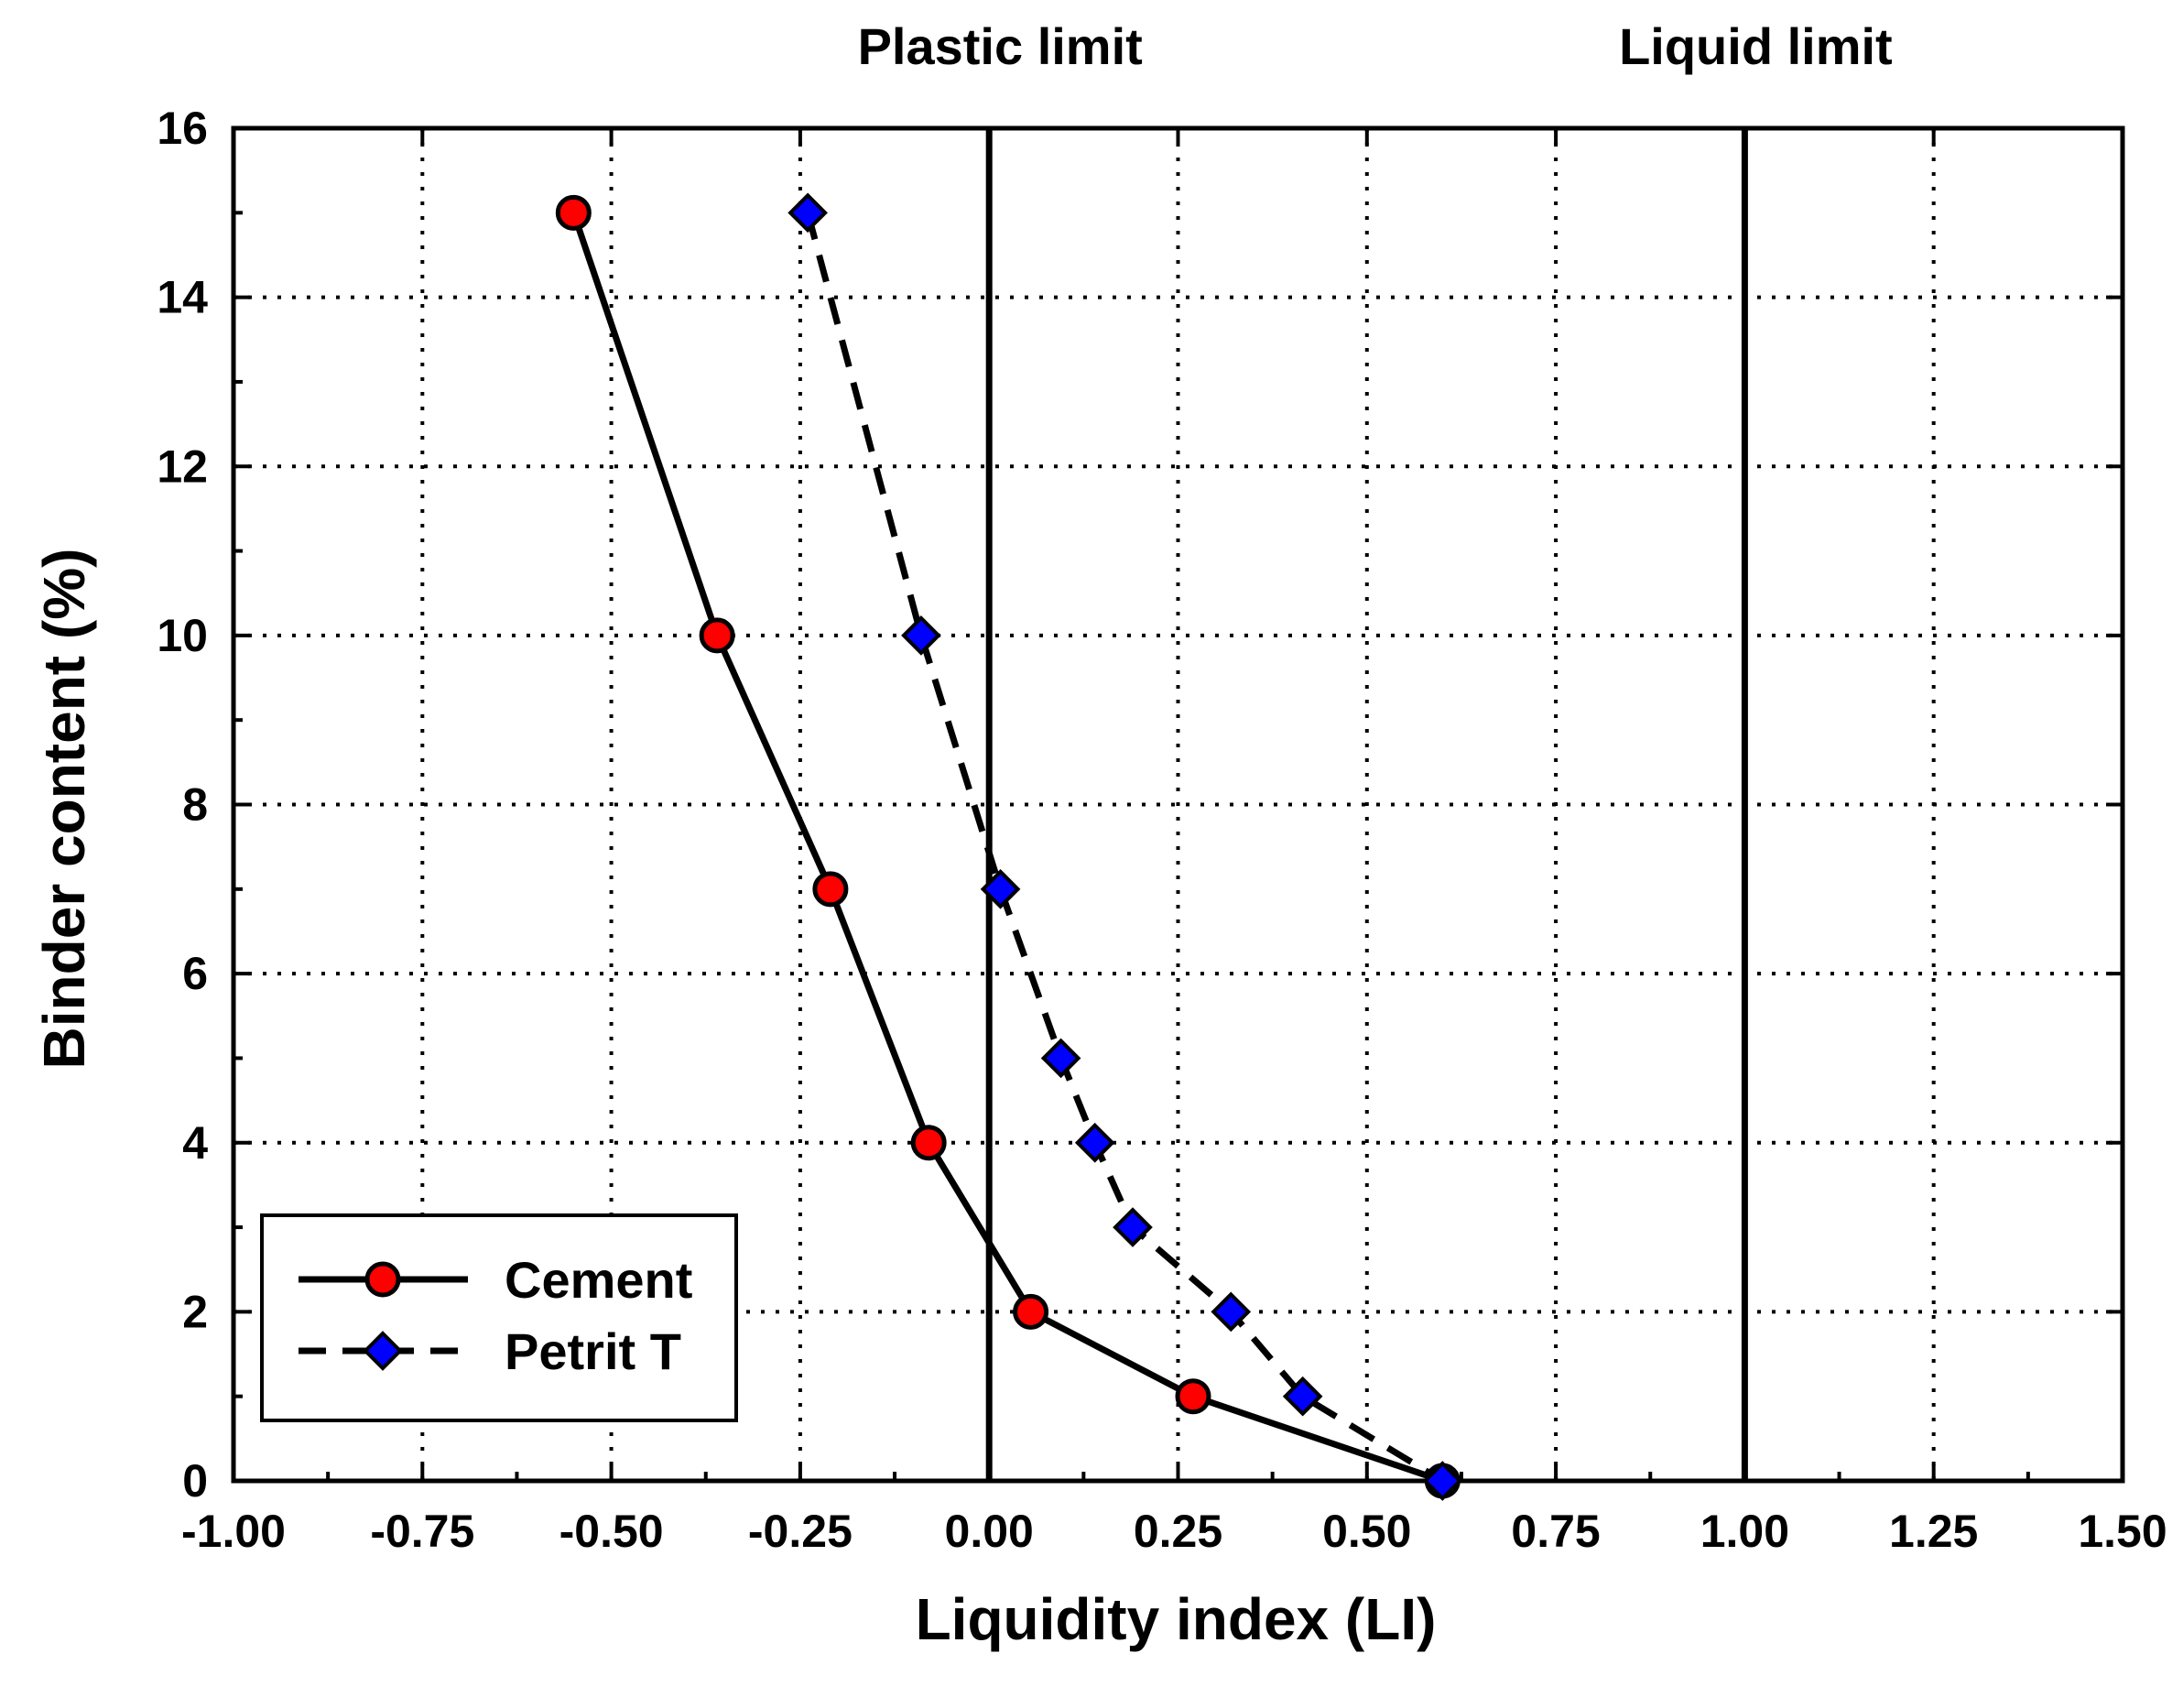  Describe the element at coordinates (990, 1531) in the screenshot. I see `x-tick-label: 0.00` at that location.